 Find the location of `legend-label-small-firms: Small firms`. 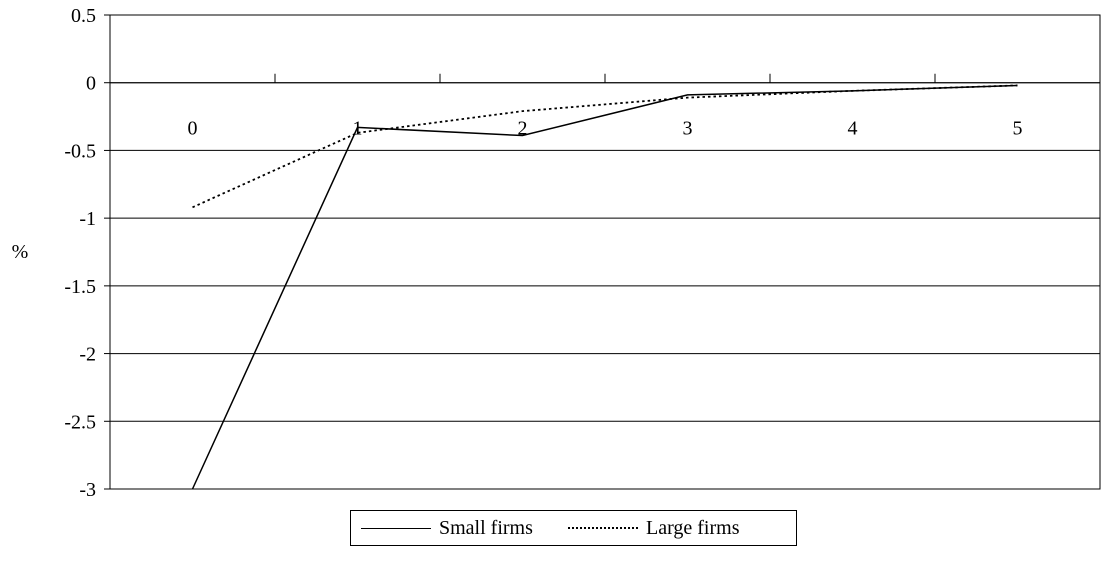

legend-label-small-firms: Small firms is located at coordinates (486, 527).